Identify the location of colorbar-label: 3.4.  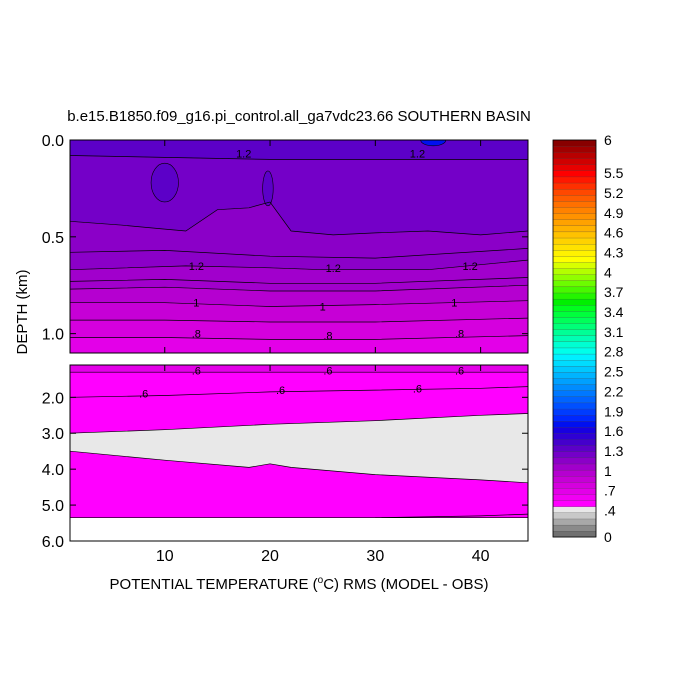
(614, 312).